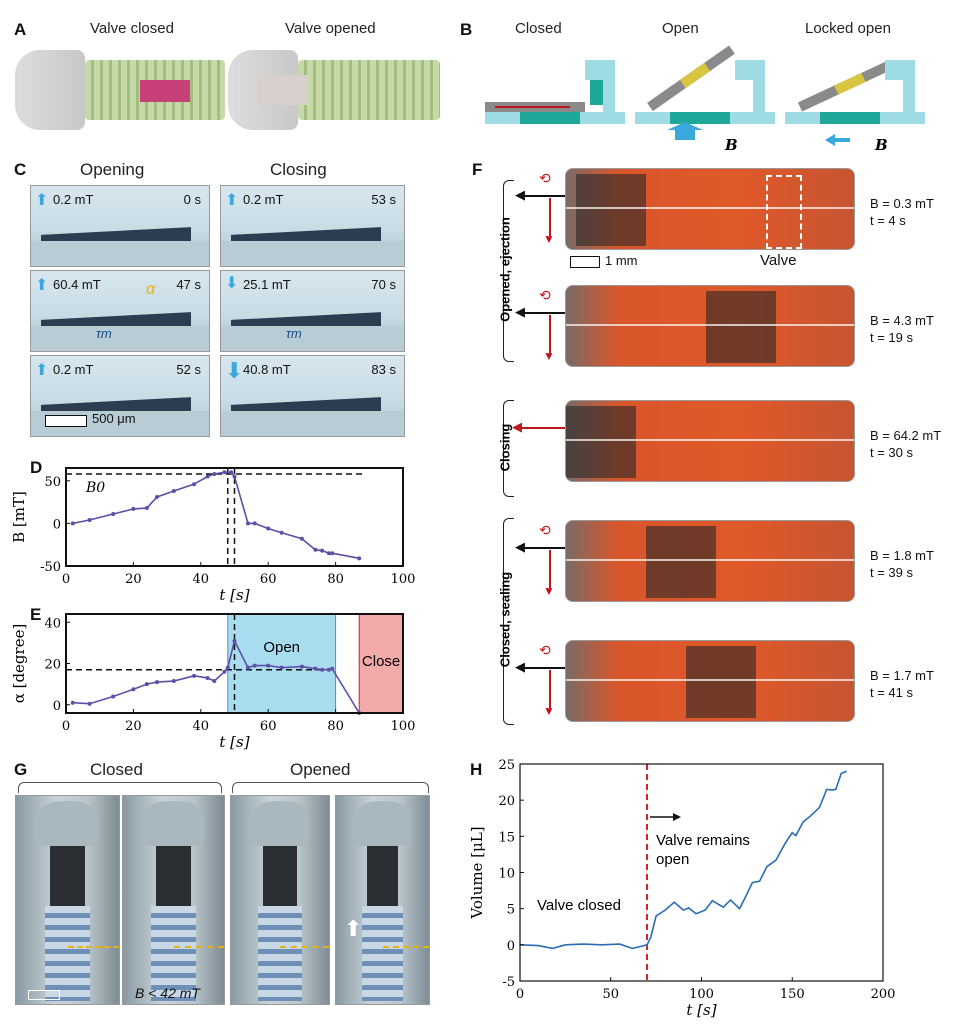 The image size is (955, 1024). Describe the element at coordinates (705, 99) in the screenshot. I see `open-schematic: B` at that location.